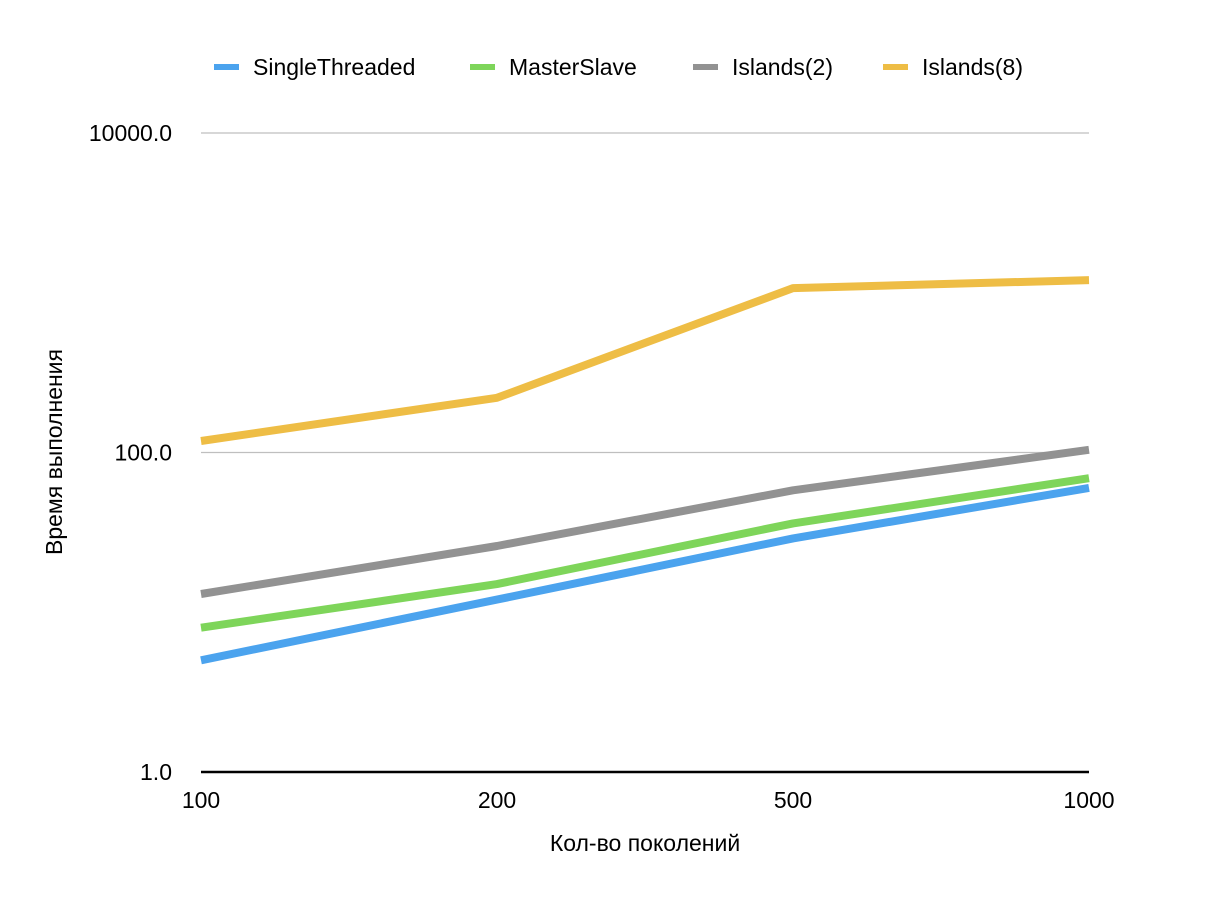  I want to click on legend-item-islands-8: Islands(8), so click(953, 67).